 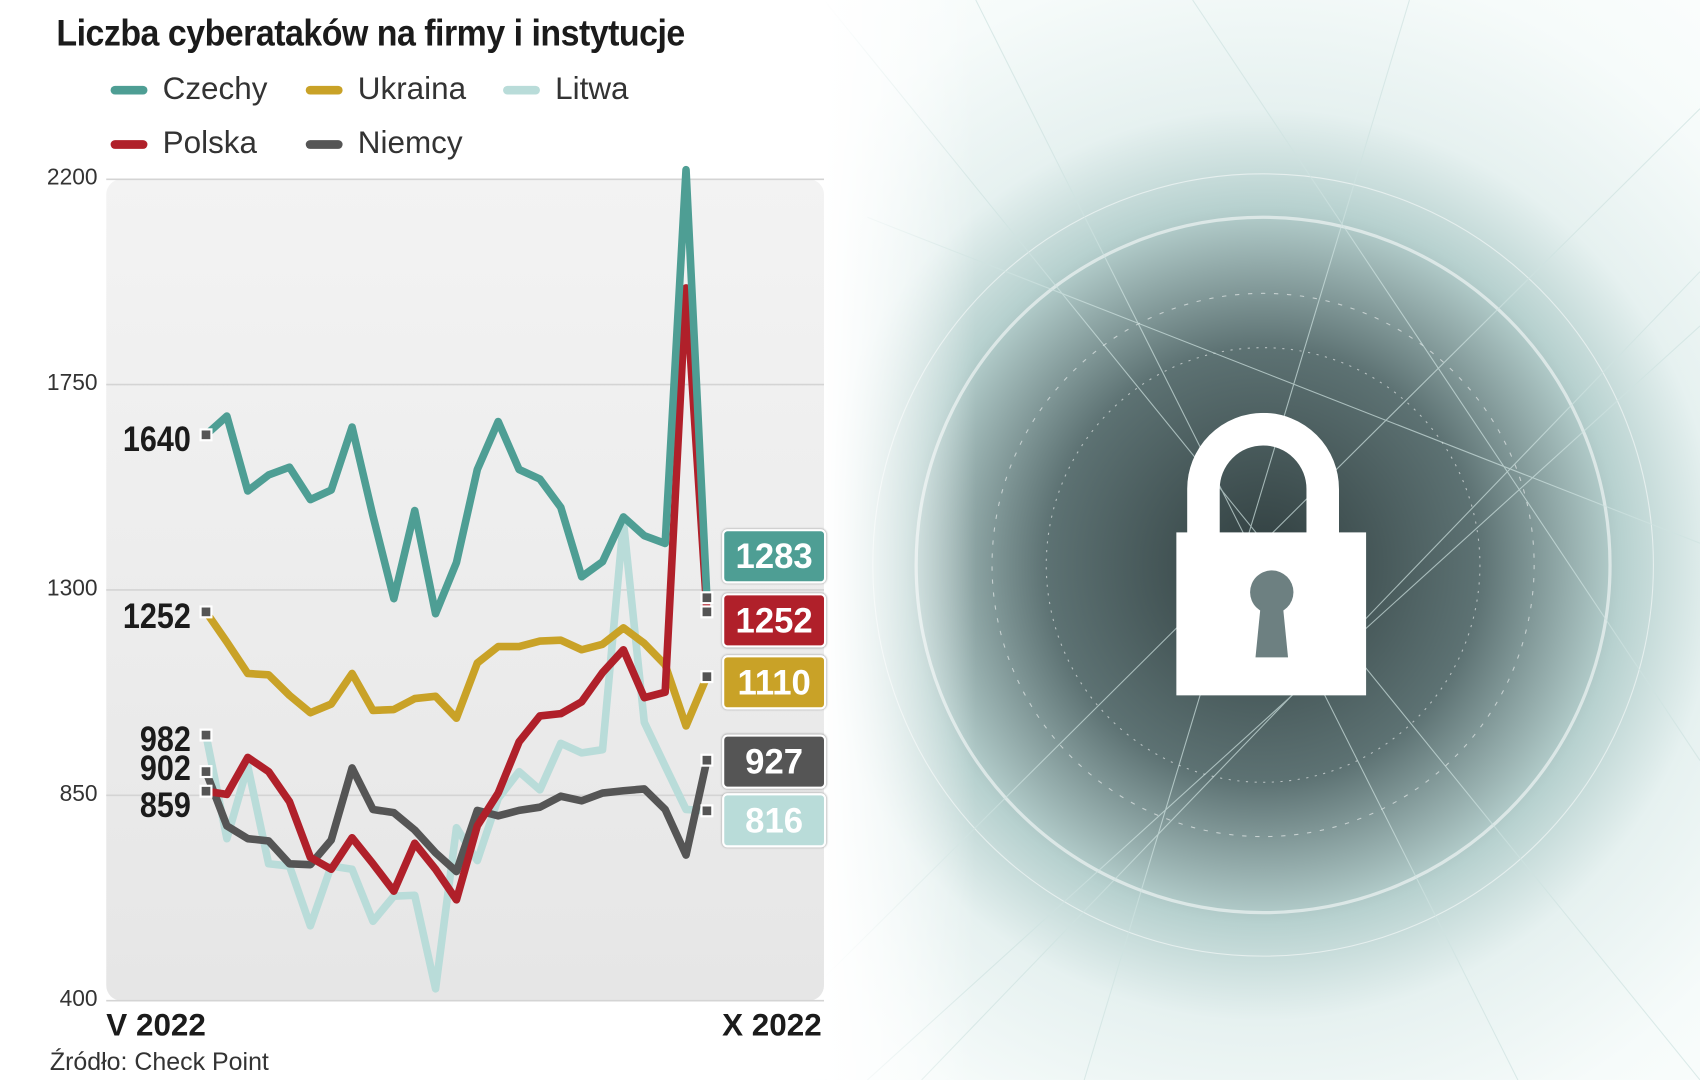 I want to click on start-label-ukraina: 1252, so click(x=156, y=616).